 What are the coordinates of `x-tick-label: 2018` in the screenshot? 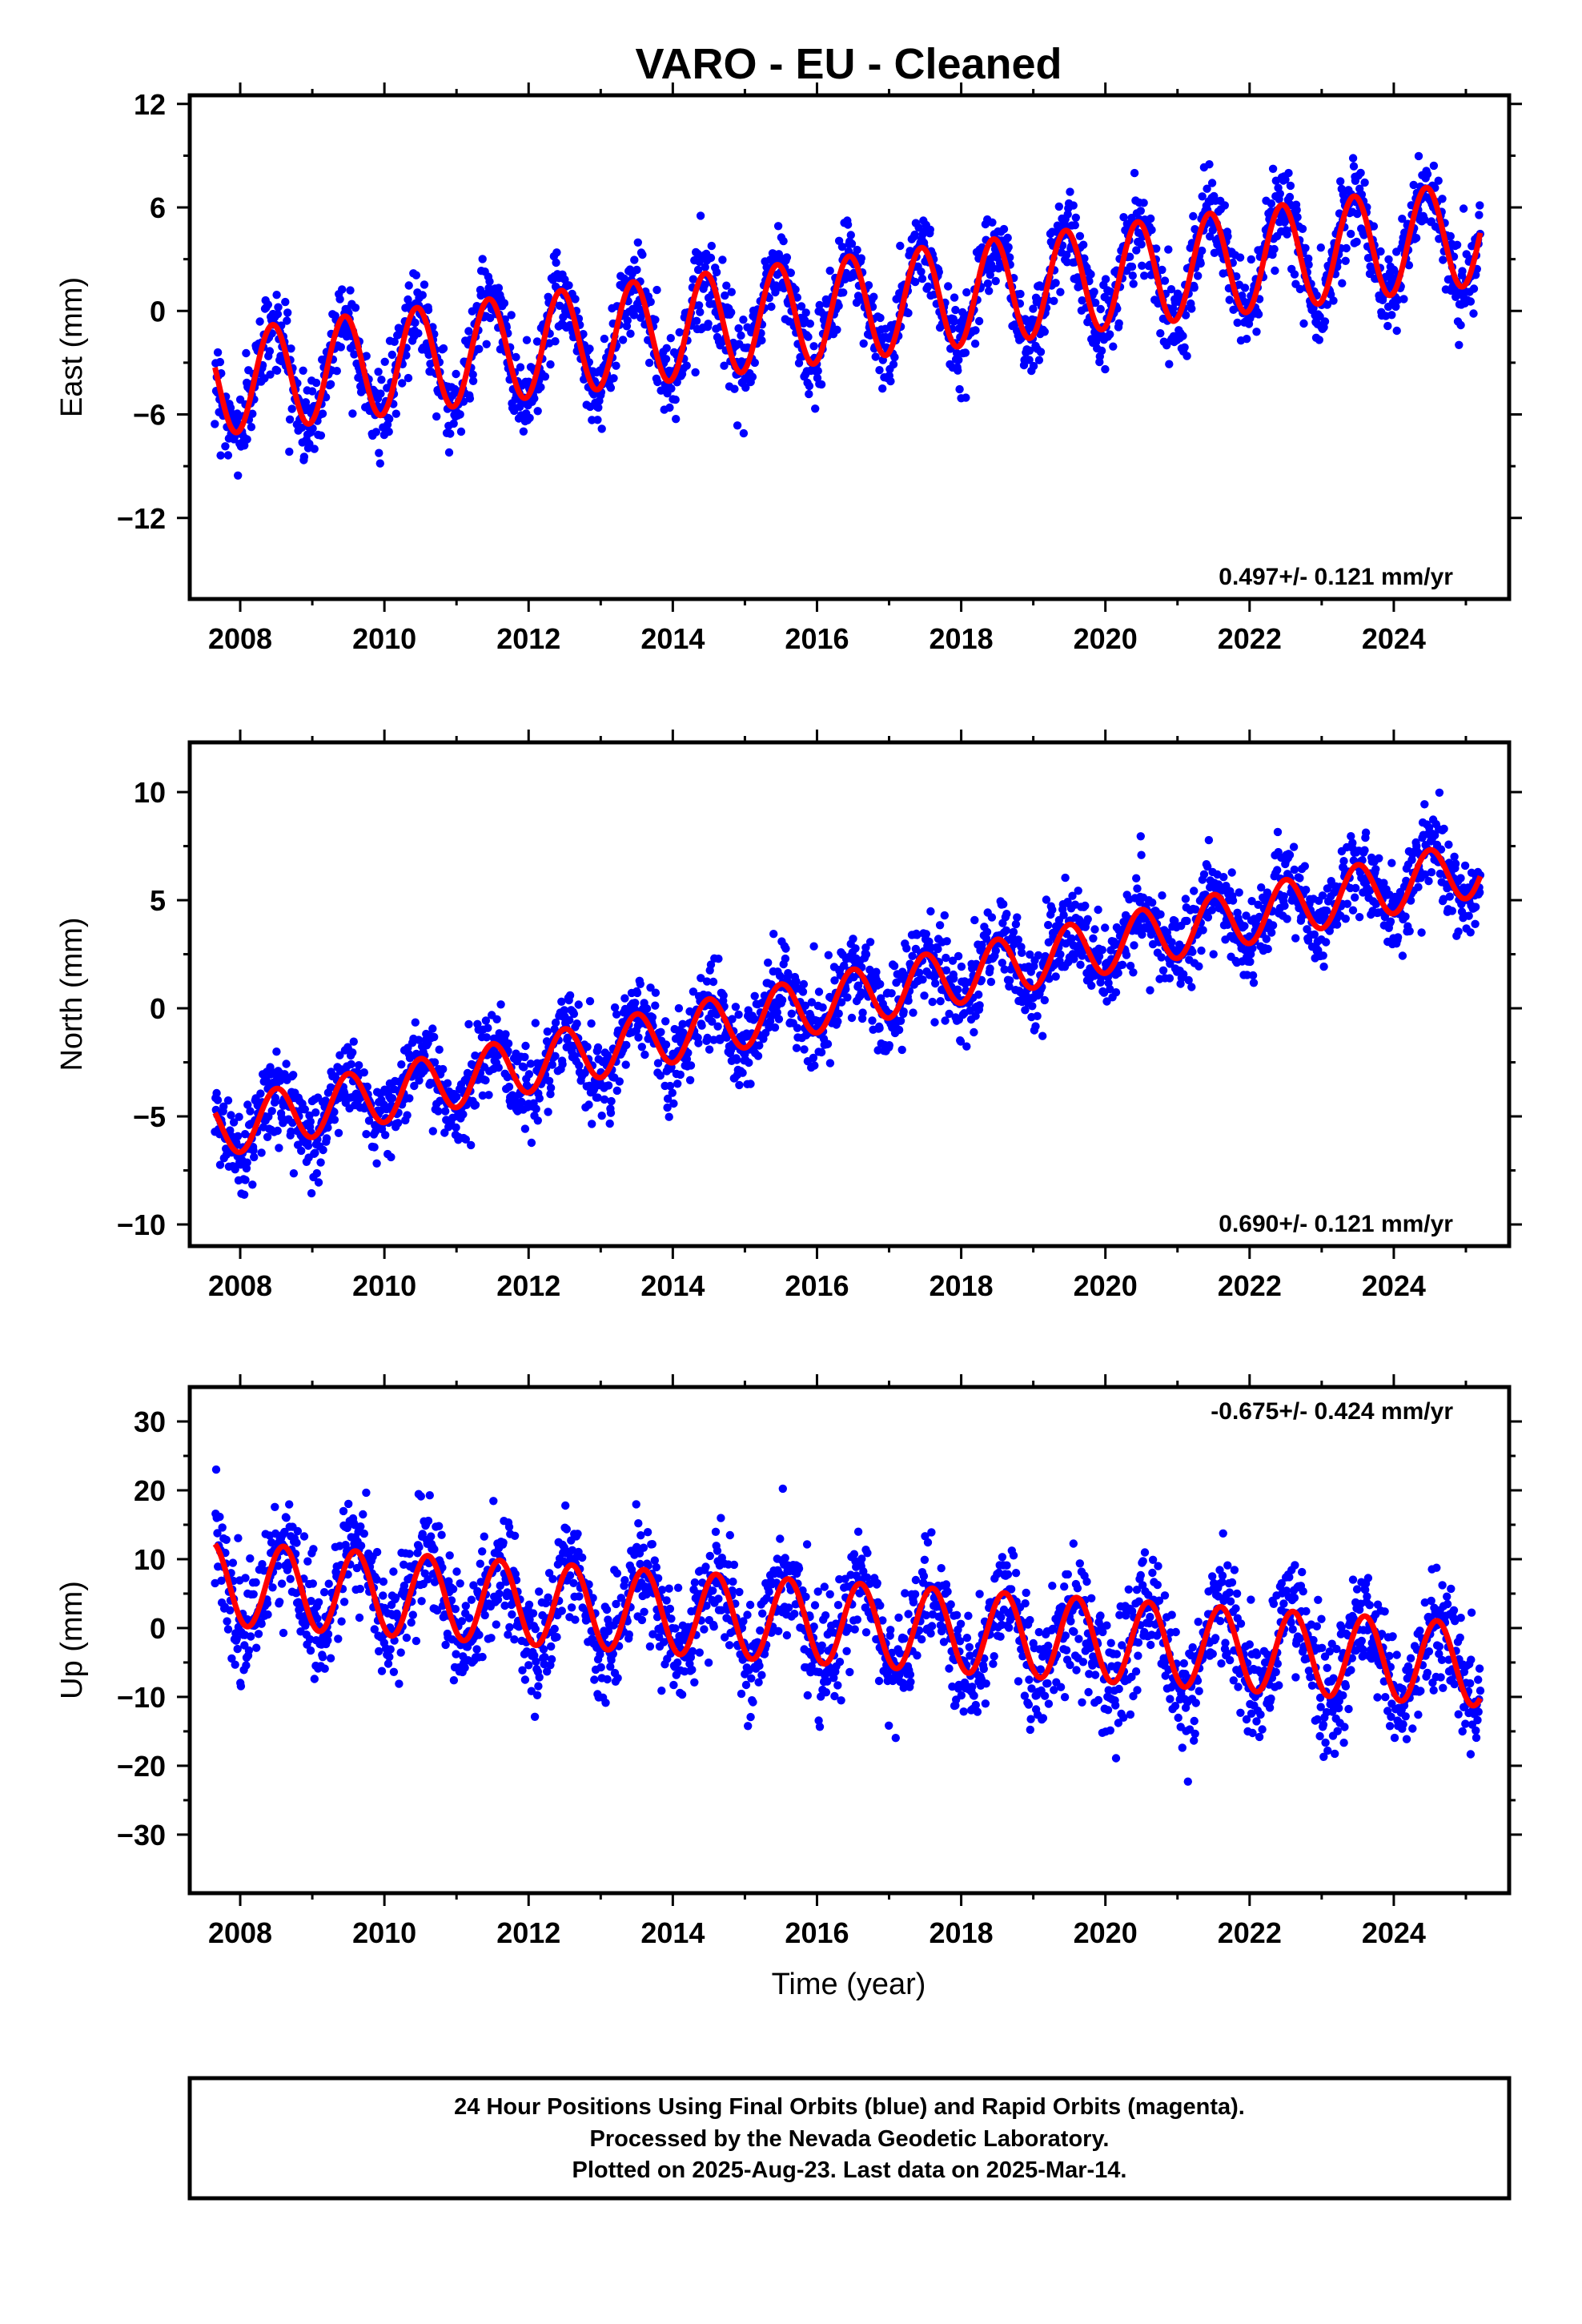 It's located at (962, 638).